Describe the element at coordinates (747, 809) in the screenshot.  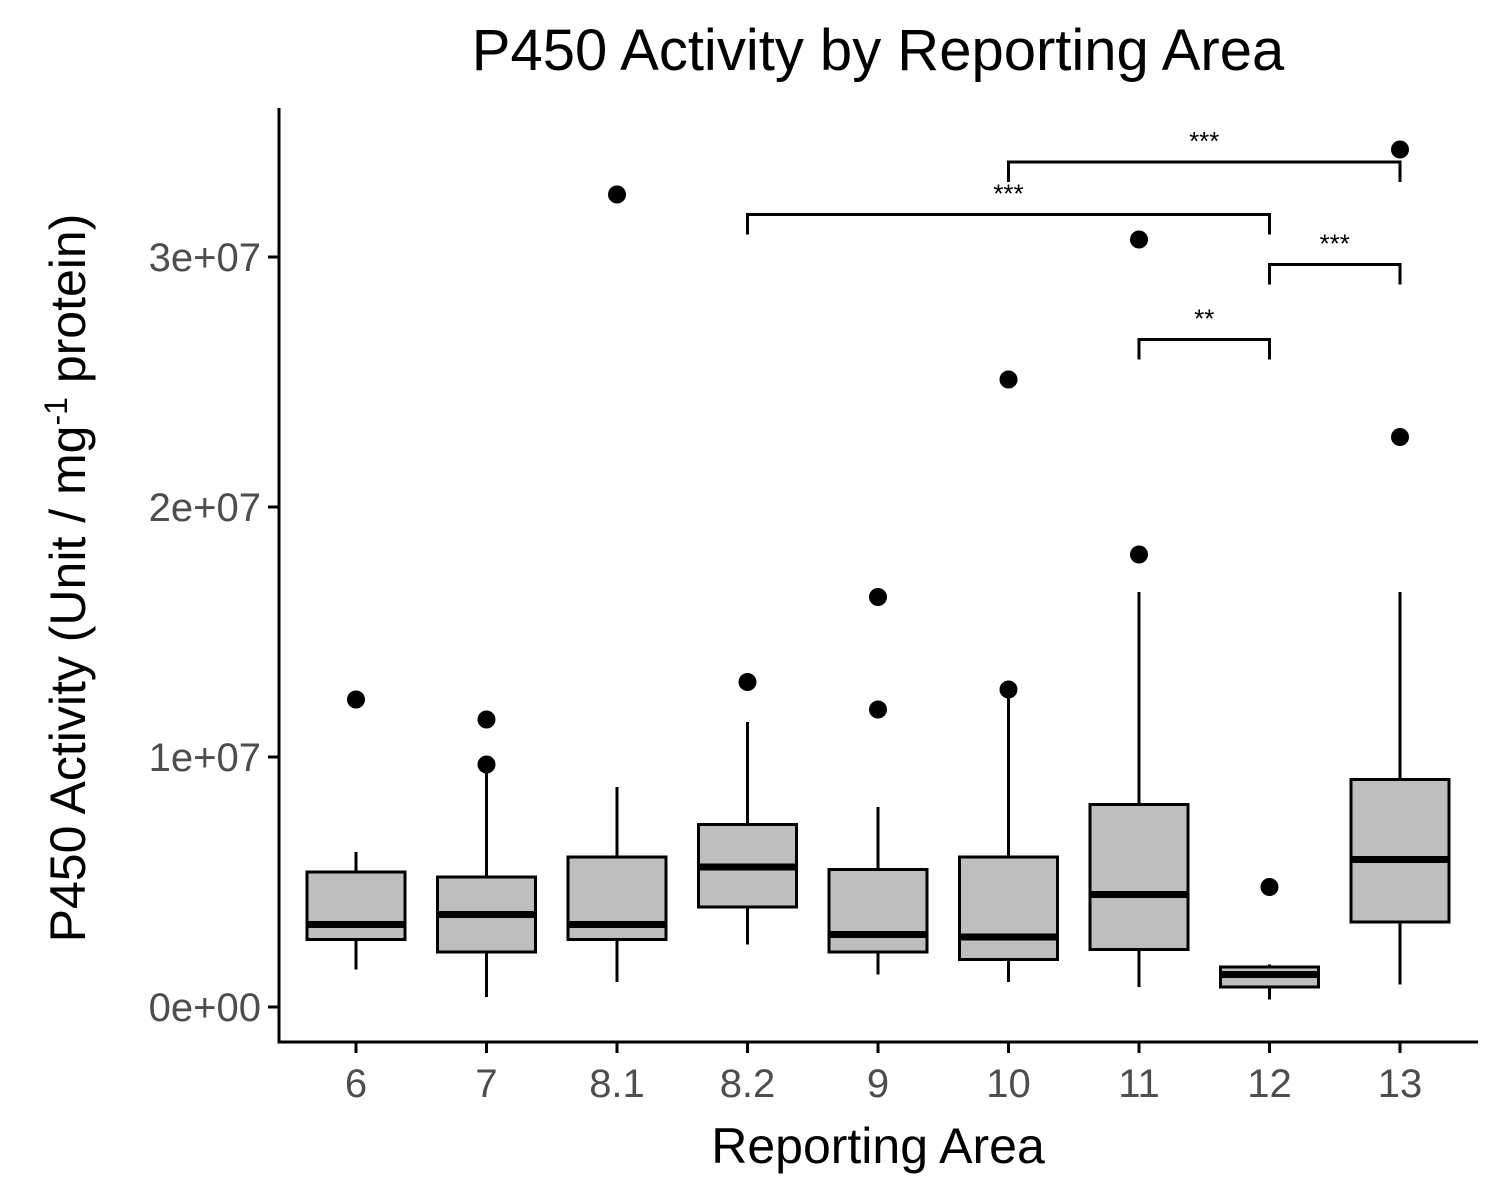
I see `box-group-8.2` at that location.